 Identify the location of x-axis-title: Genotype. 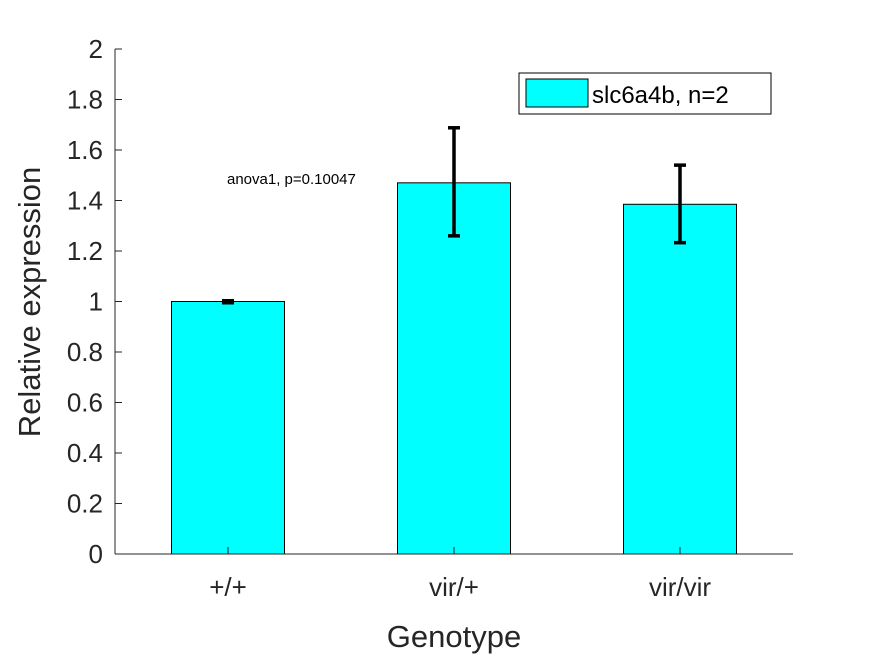
(454, 636).